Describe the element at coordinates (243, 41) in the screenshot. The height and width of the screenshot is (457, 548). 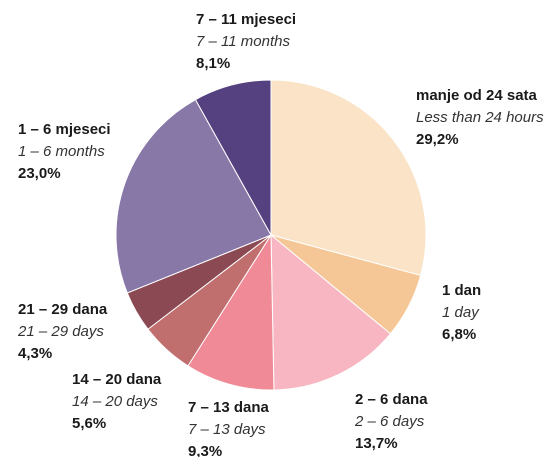
I see `slice-label-en: 7 – 11 months` at that location.